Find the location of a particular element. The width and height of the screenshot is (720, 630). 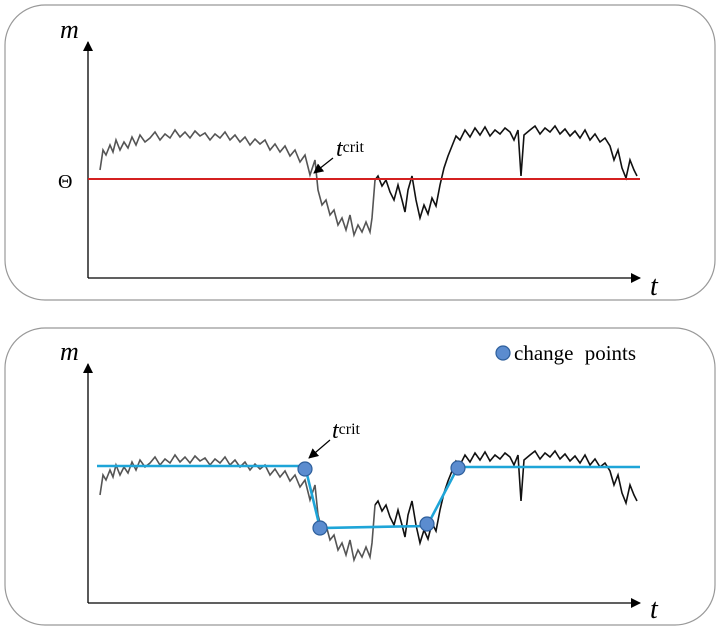

change-points is located at coordinates (381, 498).